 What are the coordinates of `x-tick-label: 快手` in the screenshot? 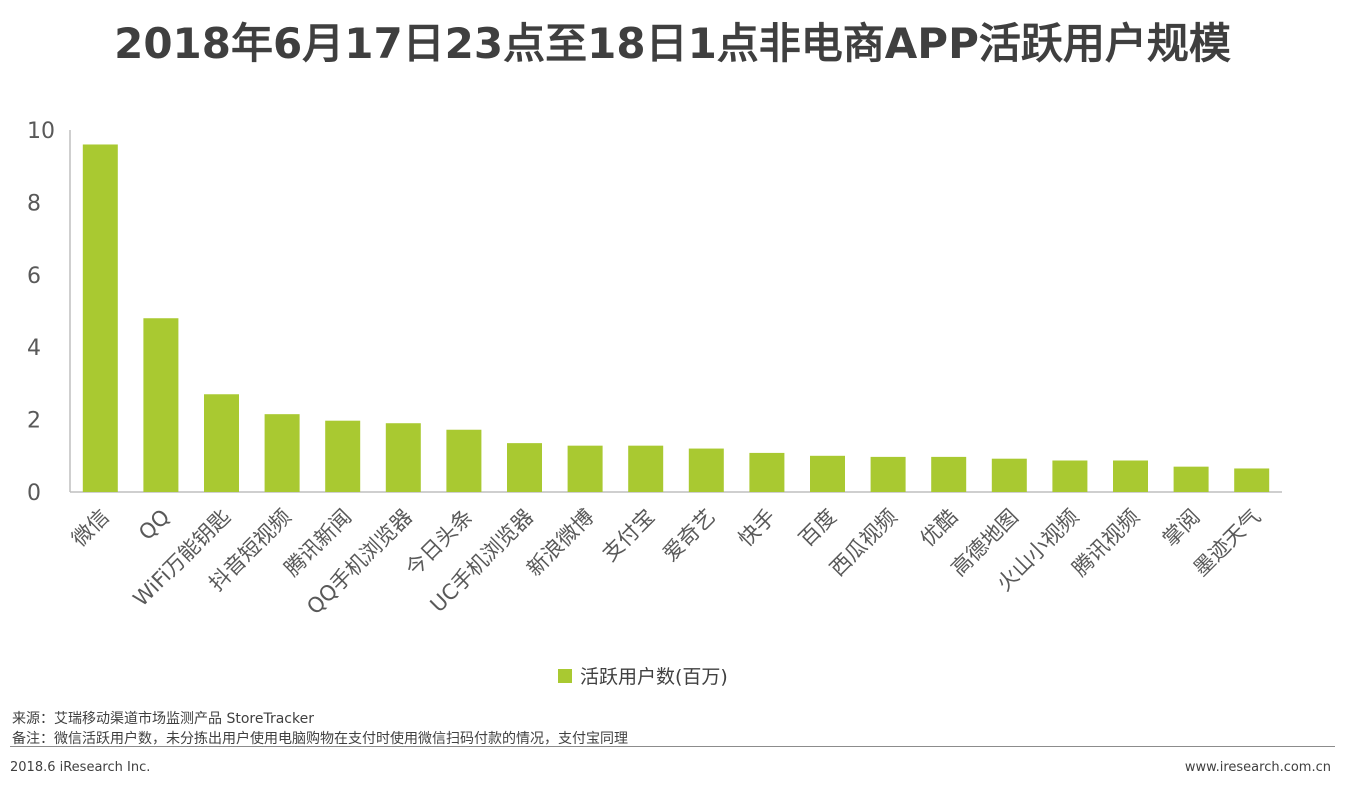 It's located at (757, 528).